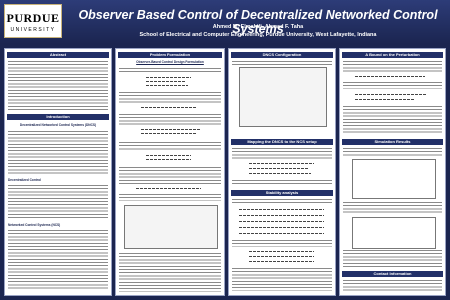 The height and width of the screenshot is (300, 450). Describe the element at coordinates (282, 142) in the screenshot. I see `section-header: Mapping the DNCS to the NCS setup` at that location.